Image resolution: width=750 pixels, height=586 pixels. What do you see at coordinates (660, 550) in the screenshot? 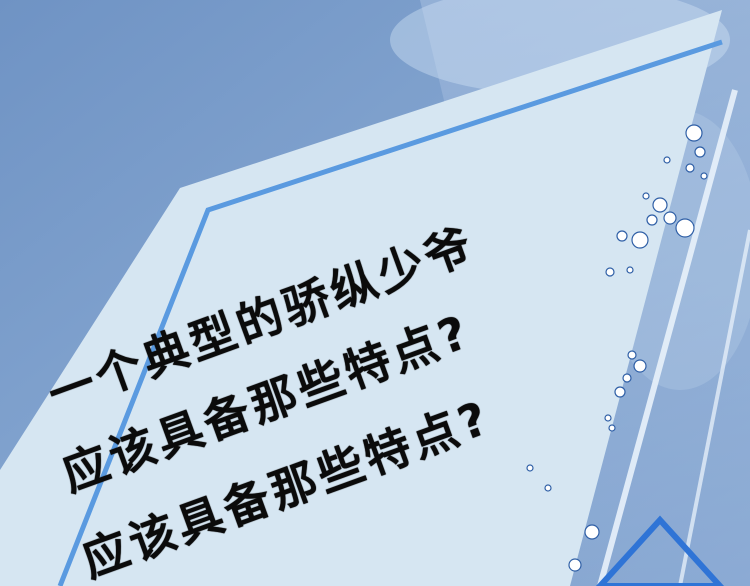
I see `diamond-outline` at bounding box center [660, 550].